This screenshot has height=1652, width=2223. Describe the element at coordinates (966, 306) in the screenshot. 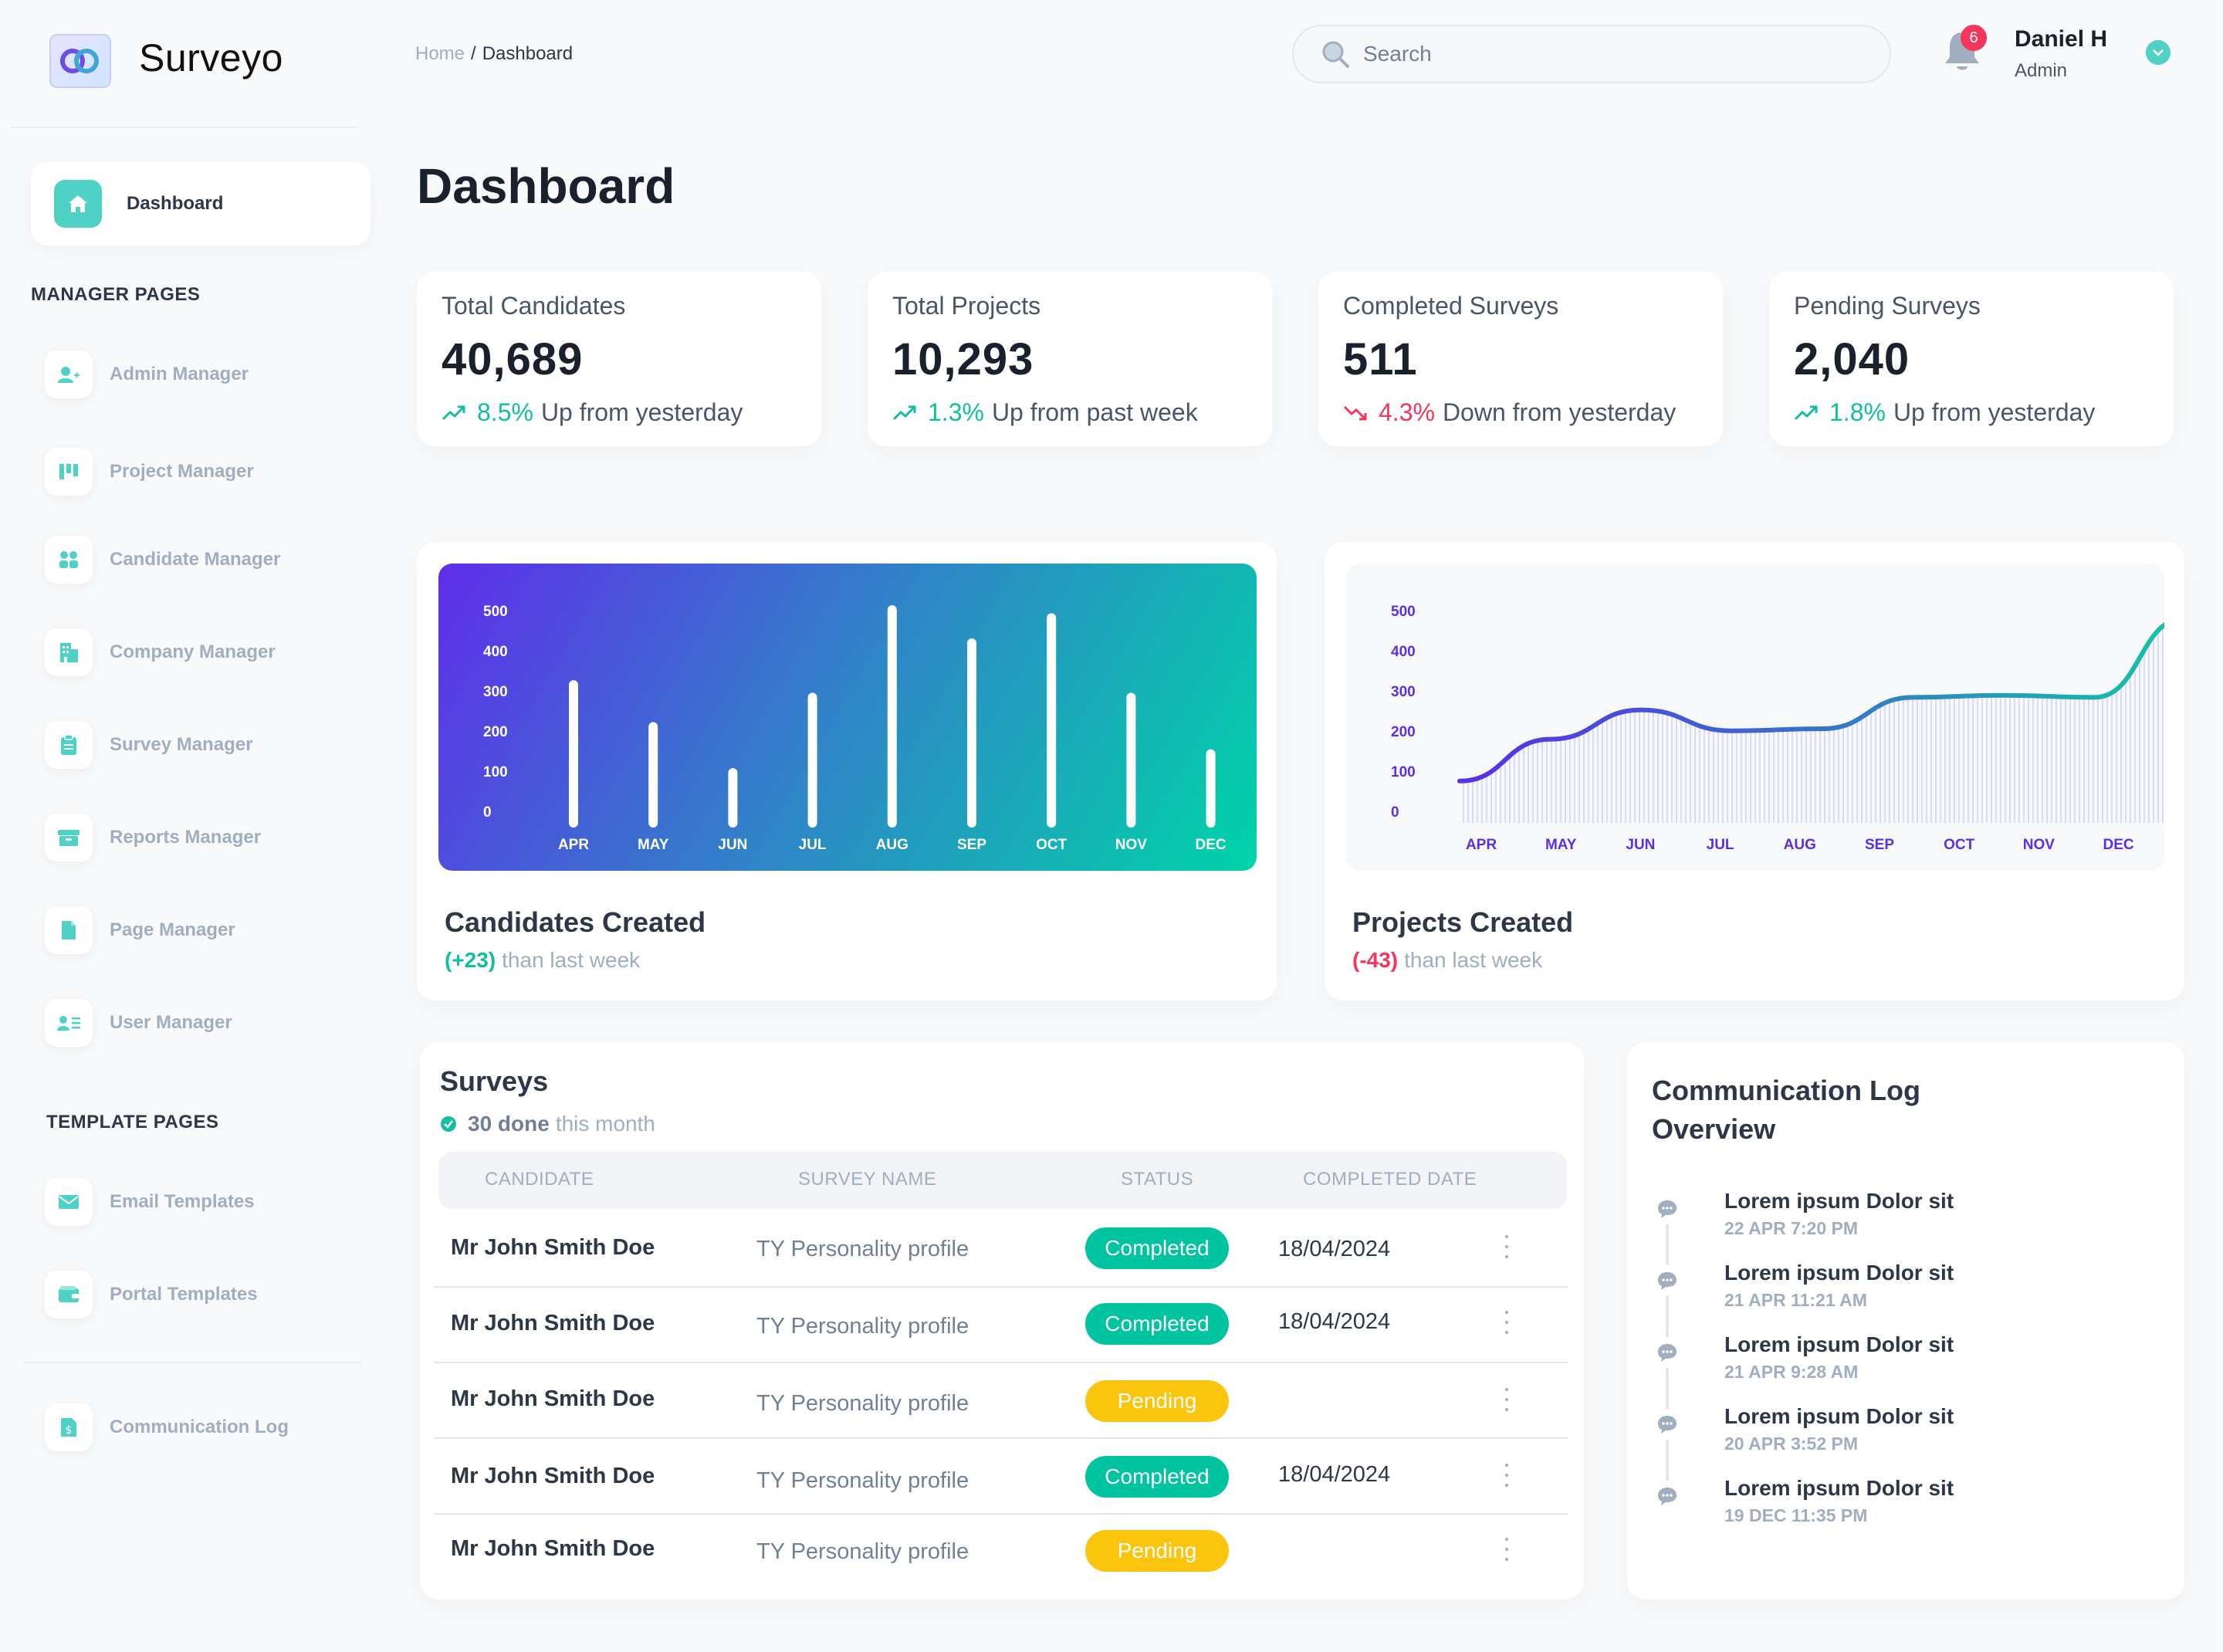

I see `stat-title: Total Projects` at that location.